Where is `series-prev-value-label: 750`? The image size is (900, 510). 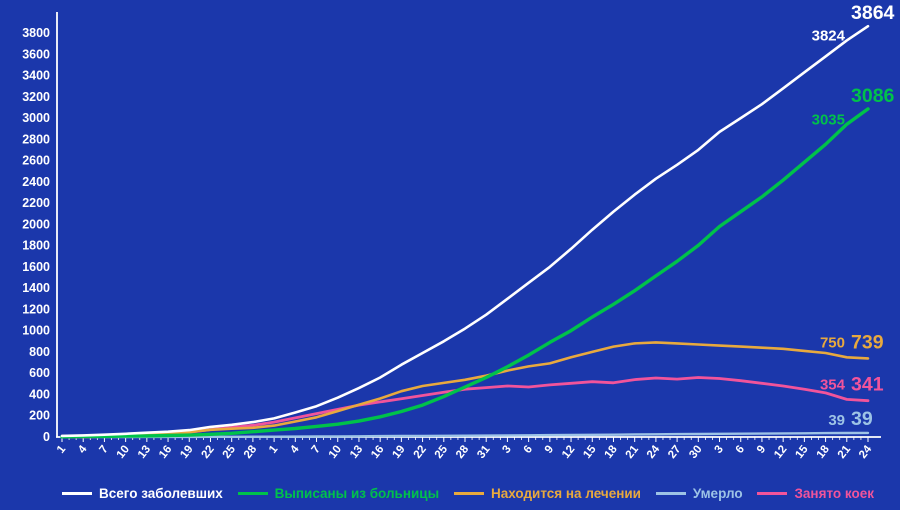
series-prev-value-label: 750 is located at coordinates (832, 342).